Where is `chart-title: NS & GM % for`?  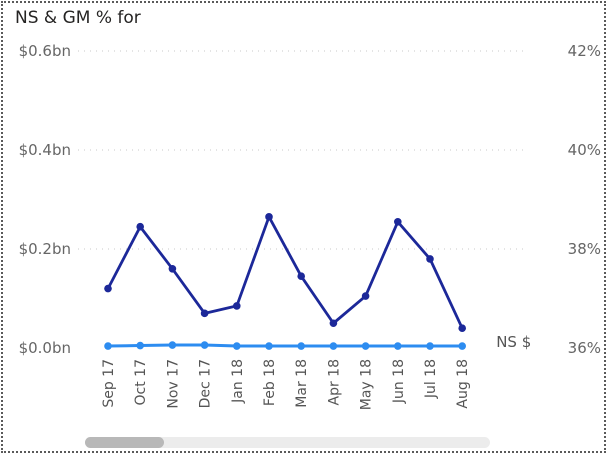
chart-title: NS & GM % for is located at coordinates (78, 18).